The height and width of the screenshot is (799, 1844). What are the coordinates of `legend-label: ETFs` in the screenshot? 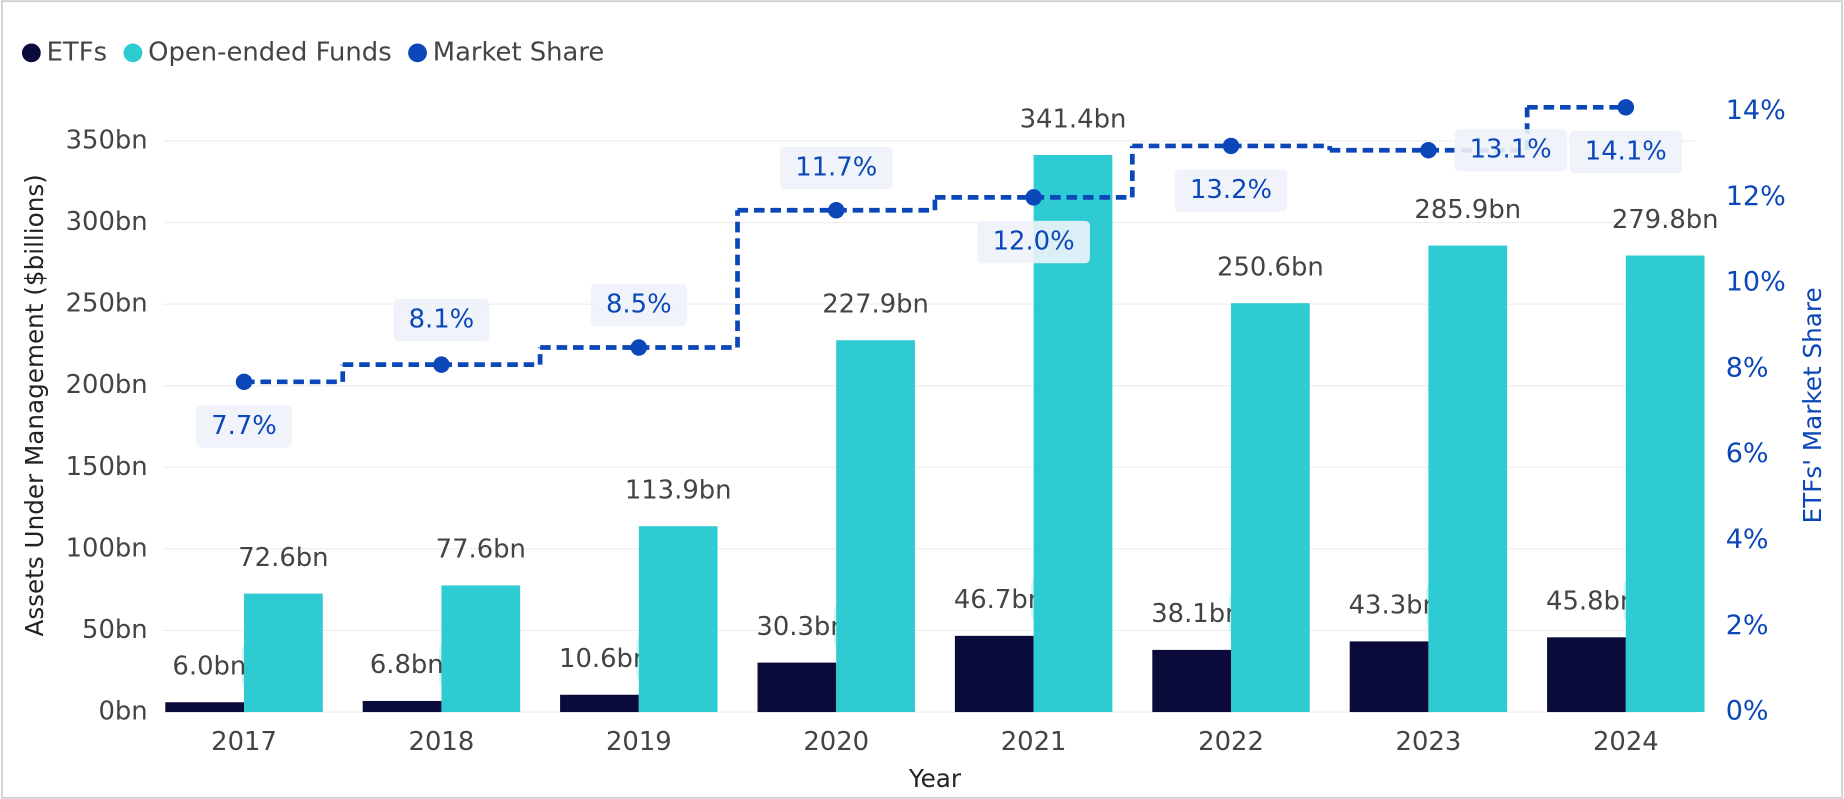 It's located at (77, 52).